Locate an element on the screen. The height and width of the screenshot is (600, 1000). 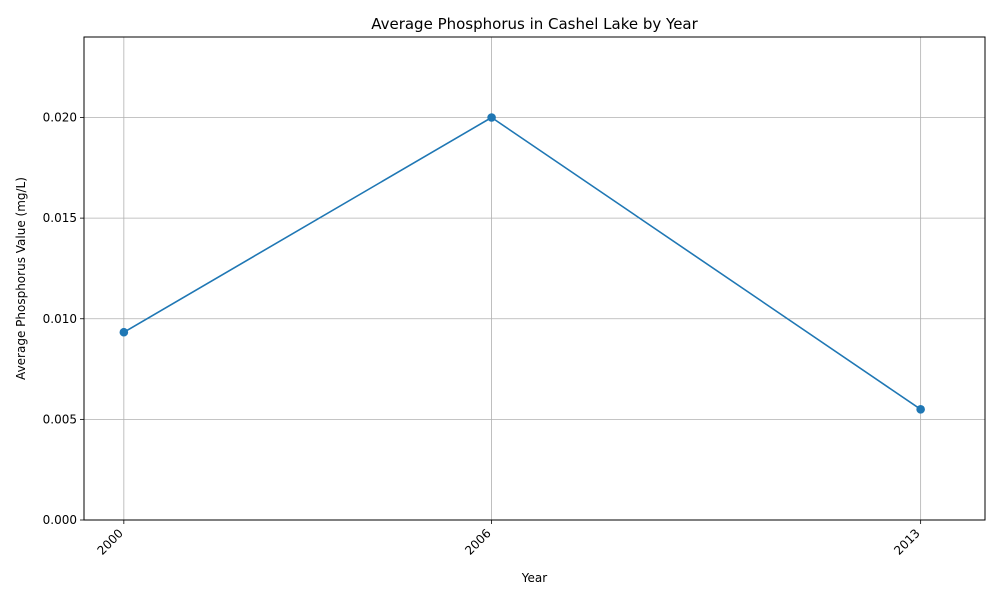
y-tick-label: 0.005 is located at coordinates (60, 419).